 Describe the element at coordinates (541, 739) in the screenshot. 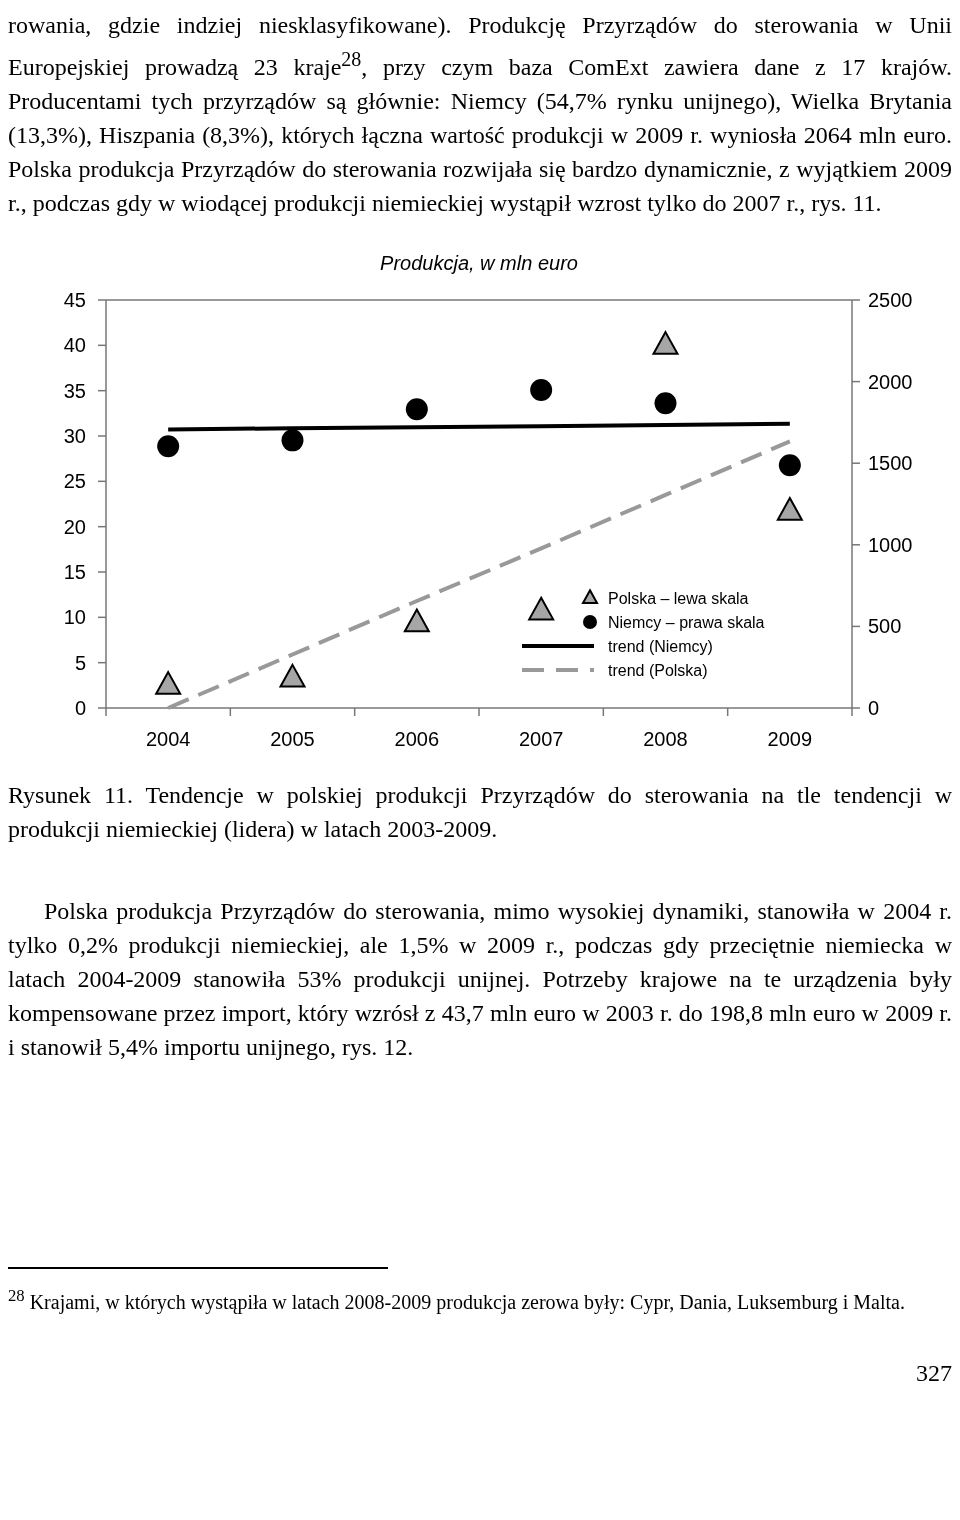

I see `x-tick-label: 2007` at that location.